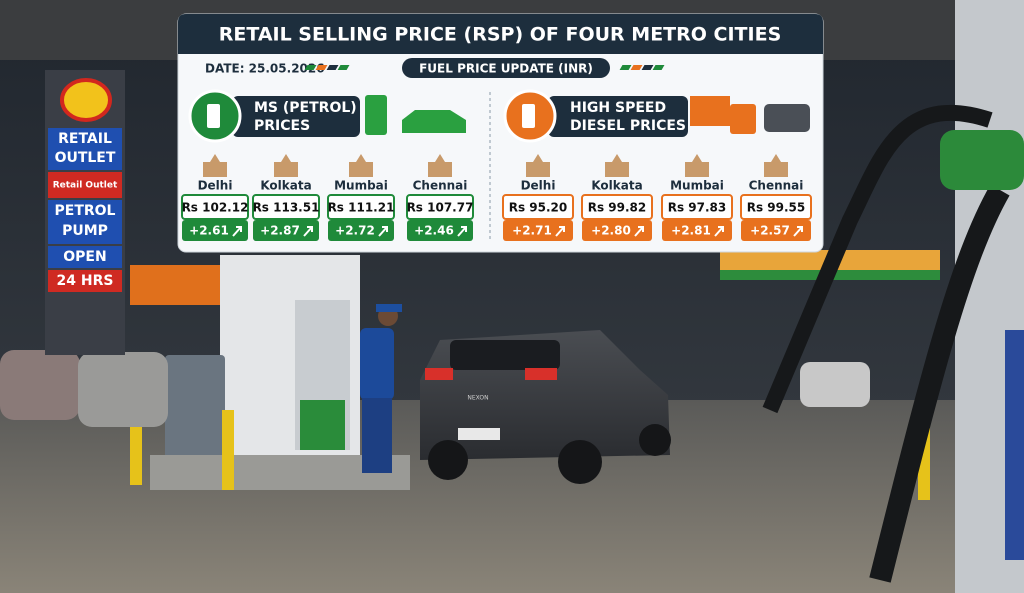  What do you see at coordinates (209, 231) in the screenshot?
I see `change: +2.61` at bounding box center [209, 231].